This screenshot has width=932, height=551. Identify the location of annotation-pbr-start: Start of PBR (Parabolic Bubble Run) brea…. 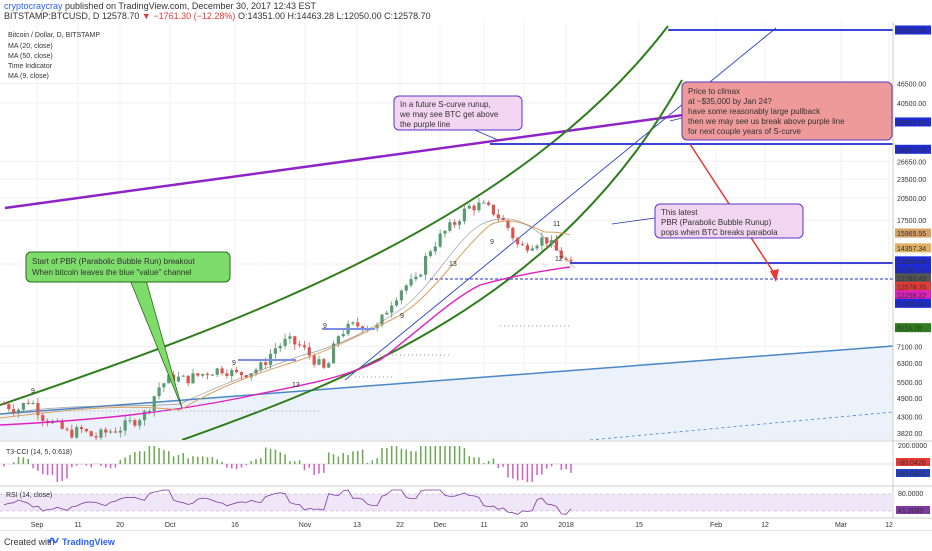
(128, 330).